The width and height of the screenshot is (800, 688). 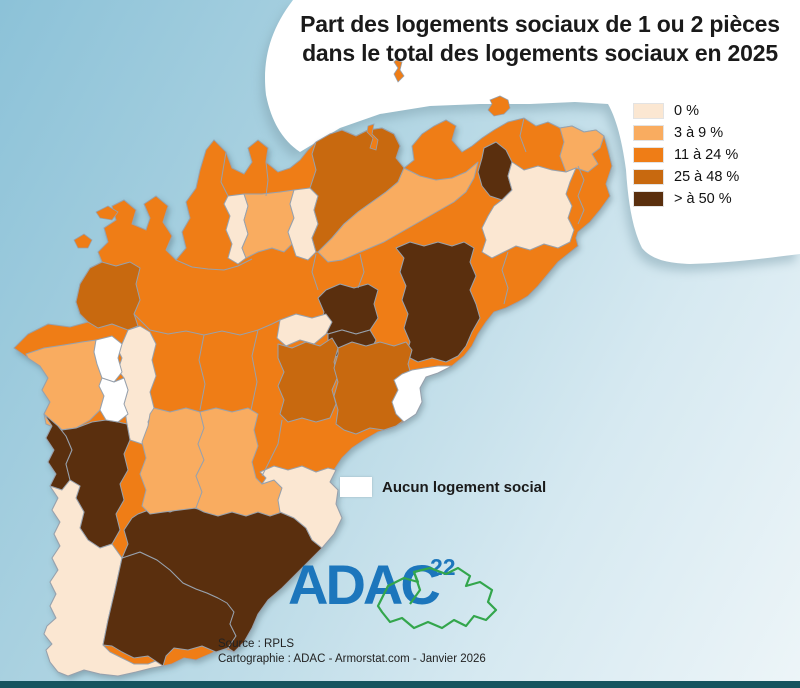 I want to click on legend-label-0: 0 %, so click(x=686, y=111).